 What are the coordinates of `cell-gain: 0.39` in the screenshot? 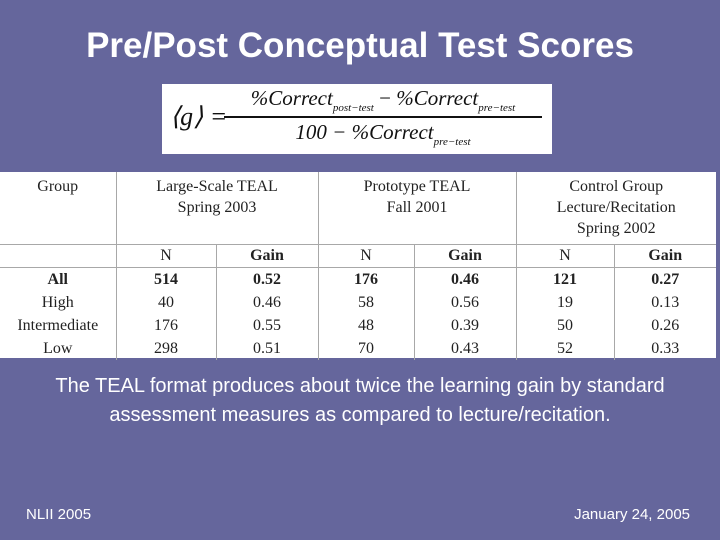 It's located at (465, 325).